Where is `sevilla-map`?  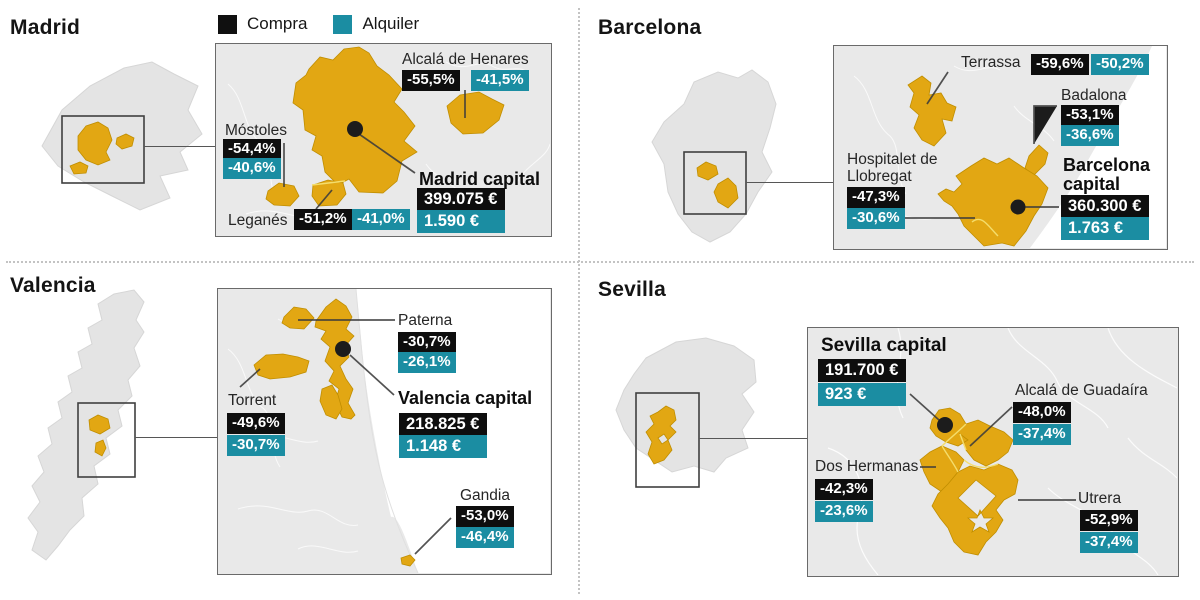 sevilla-map is located at coordinates (1002, 451).